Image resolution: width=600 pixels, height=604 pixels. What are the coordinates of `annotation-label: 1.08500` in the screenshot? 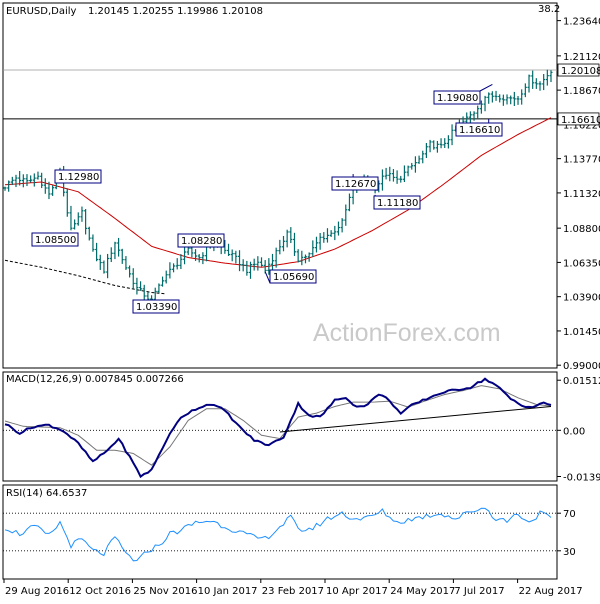 It's located at (55, 240).